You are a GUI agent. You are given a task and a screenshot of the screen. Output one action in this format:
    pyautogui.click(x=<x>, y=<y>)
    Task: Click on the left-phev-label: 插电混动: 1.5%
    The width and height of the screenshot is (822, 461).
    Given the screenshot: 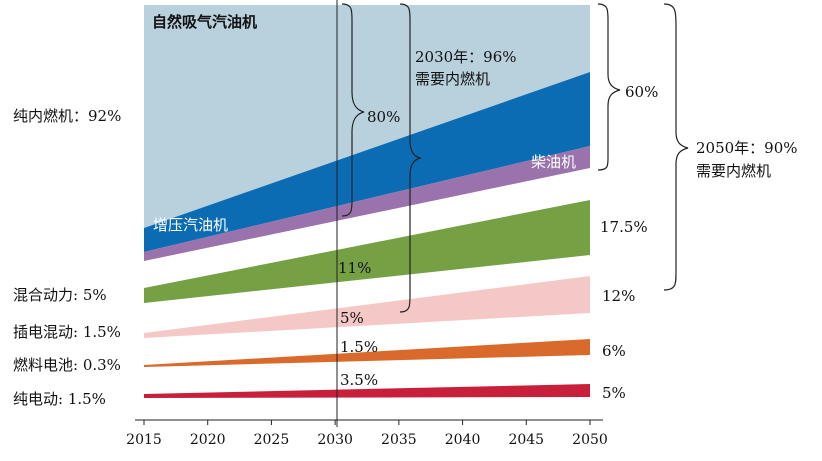 What is the action you would take?
    pyautogui.click(x=67, y=332)
    